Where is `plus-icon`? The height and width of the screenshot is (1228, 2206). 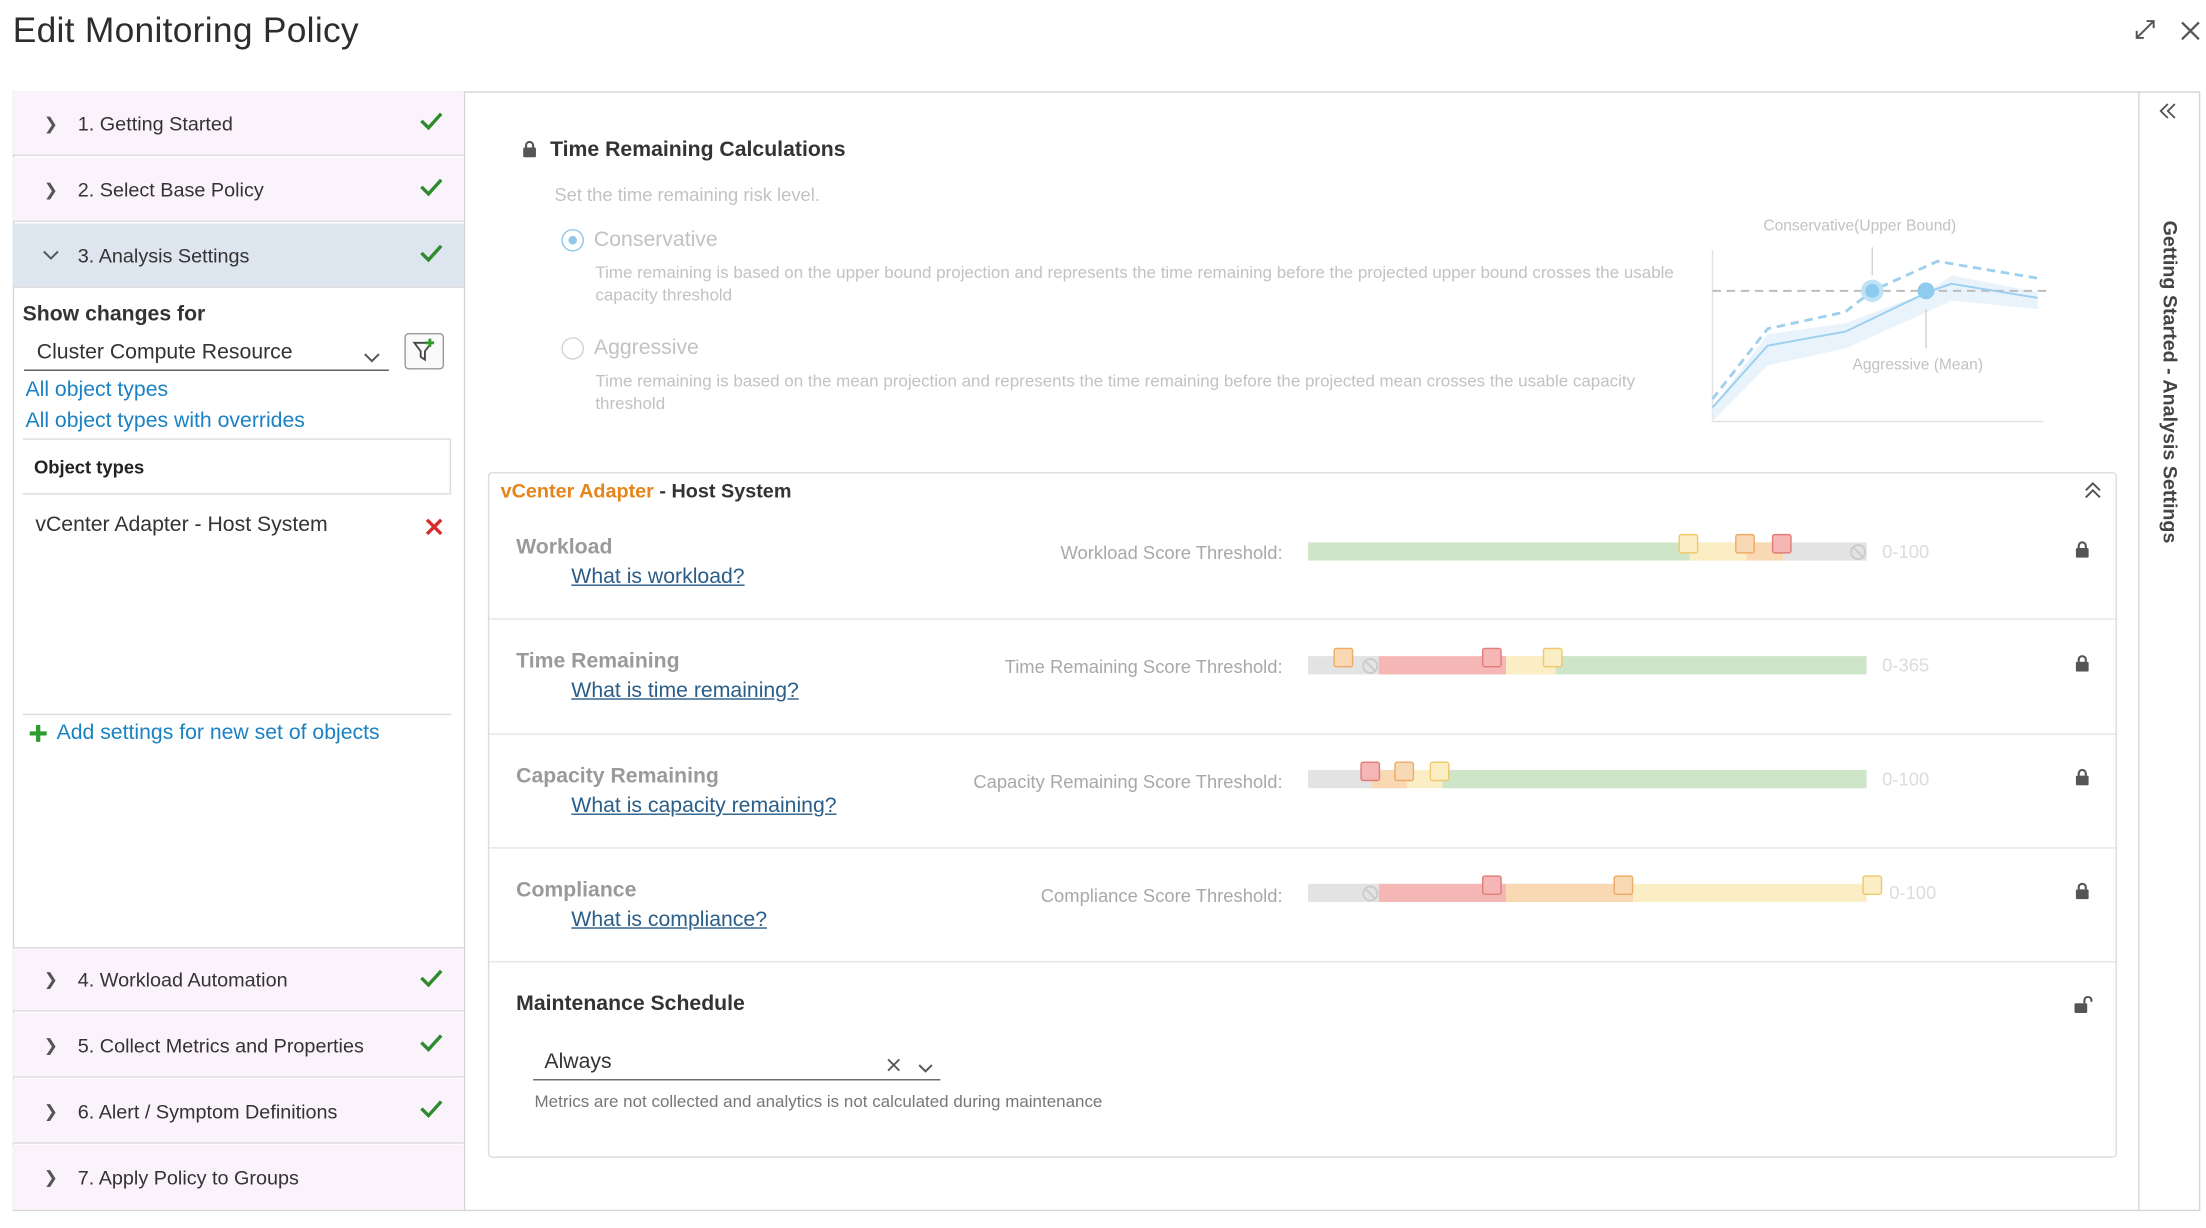
plus-icon is located at coordinates (38, 737).